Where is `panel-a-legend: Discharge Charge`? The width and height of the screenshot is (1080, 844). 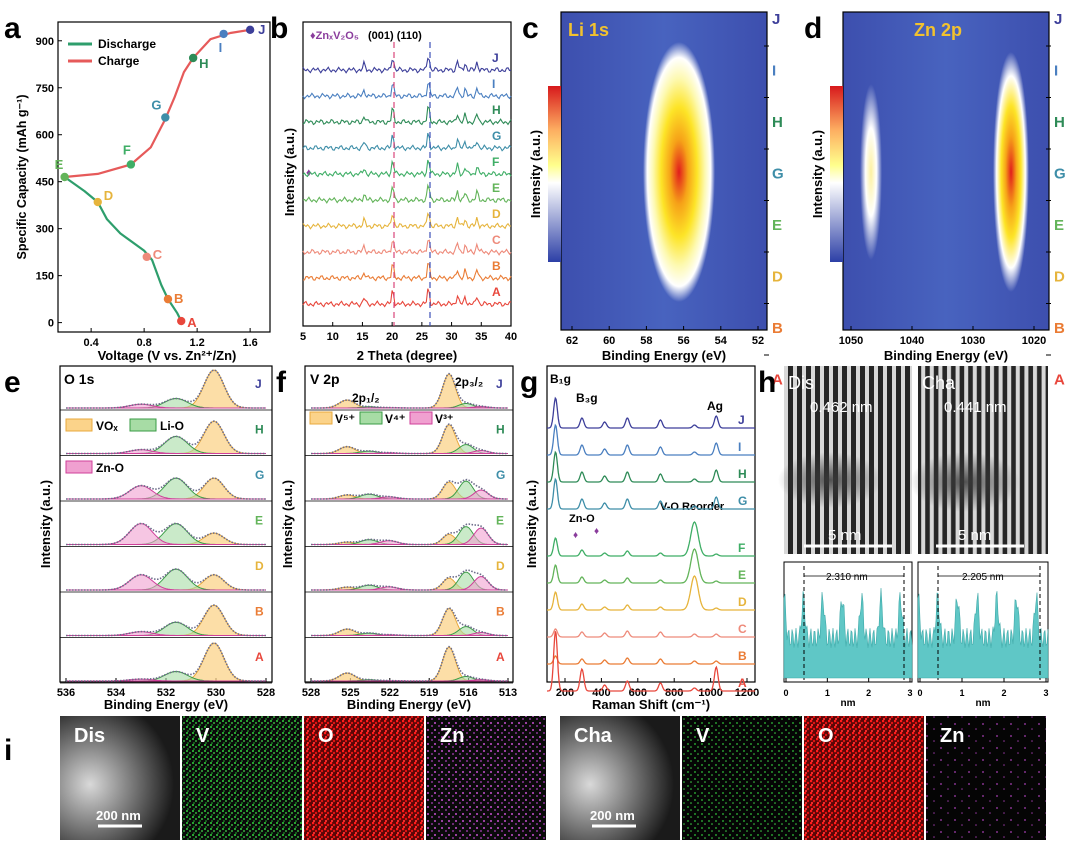
panel-a-legend: Discharge Charge is located at coordinates (112, 52).